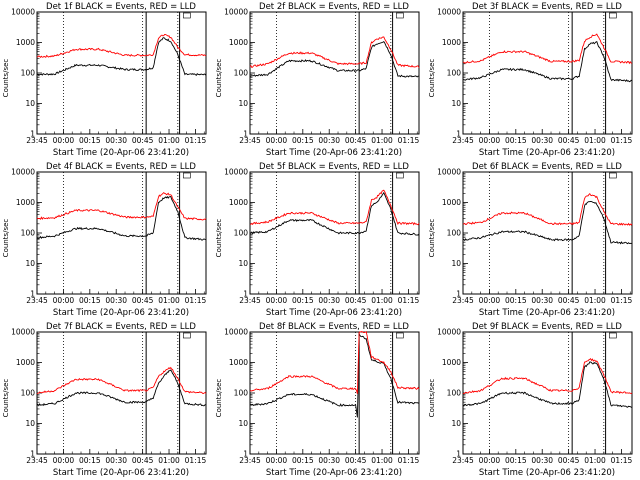  Describe the element at coordinates (547, 327) in the screenshot. I see `panel-title: Det 9f BLACK = Events, RED = LLD` at that location.